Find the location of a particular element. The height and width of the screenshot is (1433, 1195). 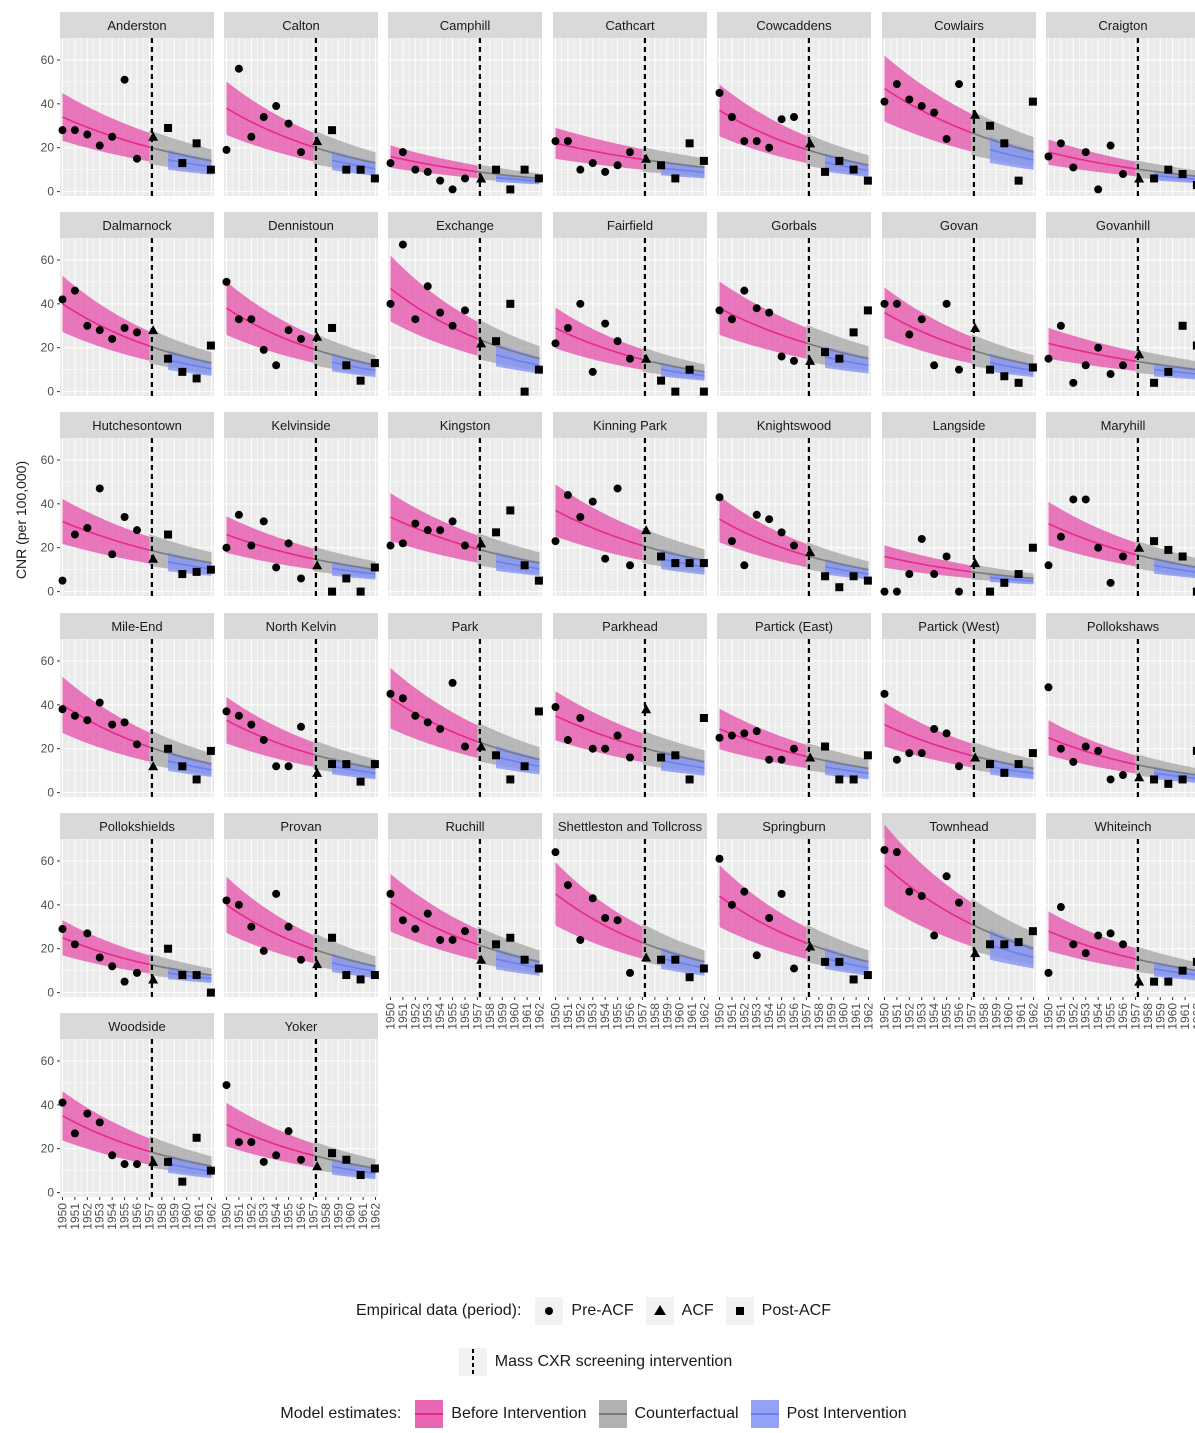

panel-title: Kelvinside is located at coordinates (300, 425).